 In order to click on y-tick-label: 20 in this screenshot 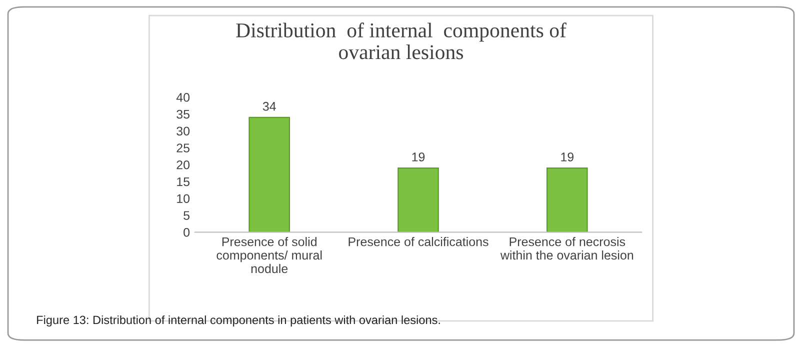, I will do `click(183, 165)`.